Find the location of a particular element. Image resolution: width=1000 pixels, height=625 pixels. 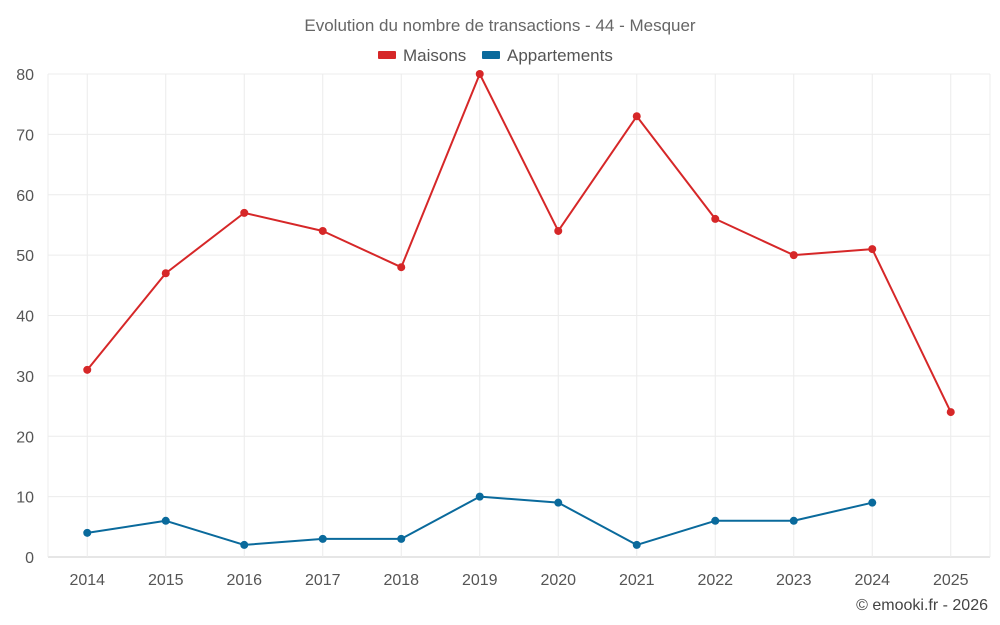

data-point-maisons-2021 is located at coordinates (636, 116).